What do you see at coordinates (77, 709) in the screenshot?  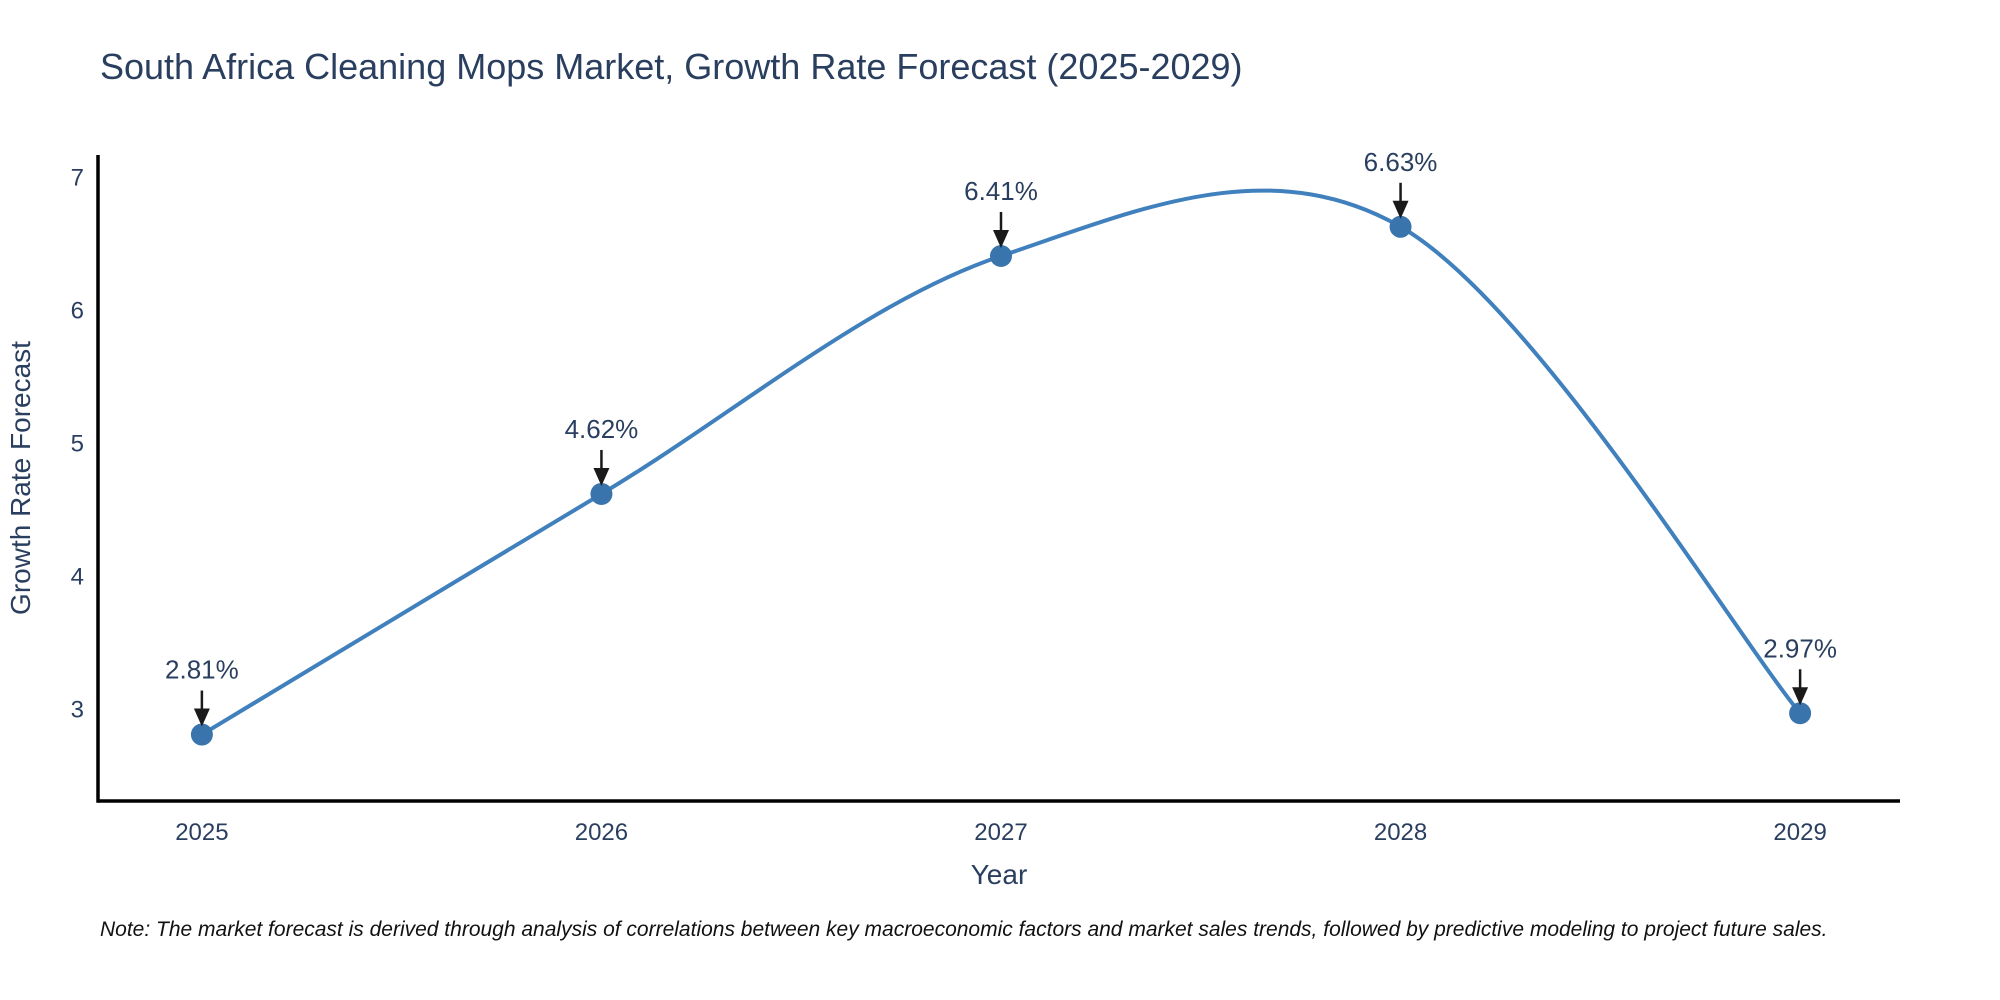 I see `y-tick-label: 3` at bounding box center [77, 709].